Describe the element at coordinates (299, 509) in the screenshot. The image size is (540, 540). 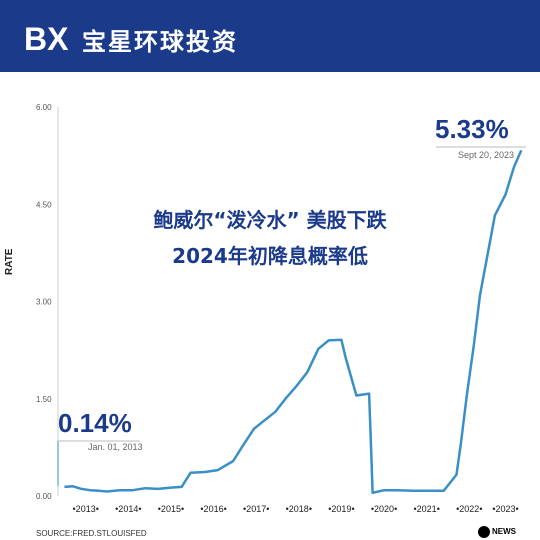
I see `x-tick-label: •2018•` at that location.